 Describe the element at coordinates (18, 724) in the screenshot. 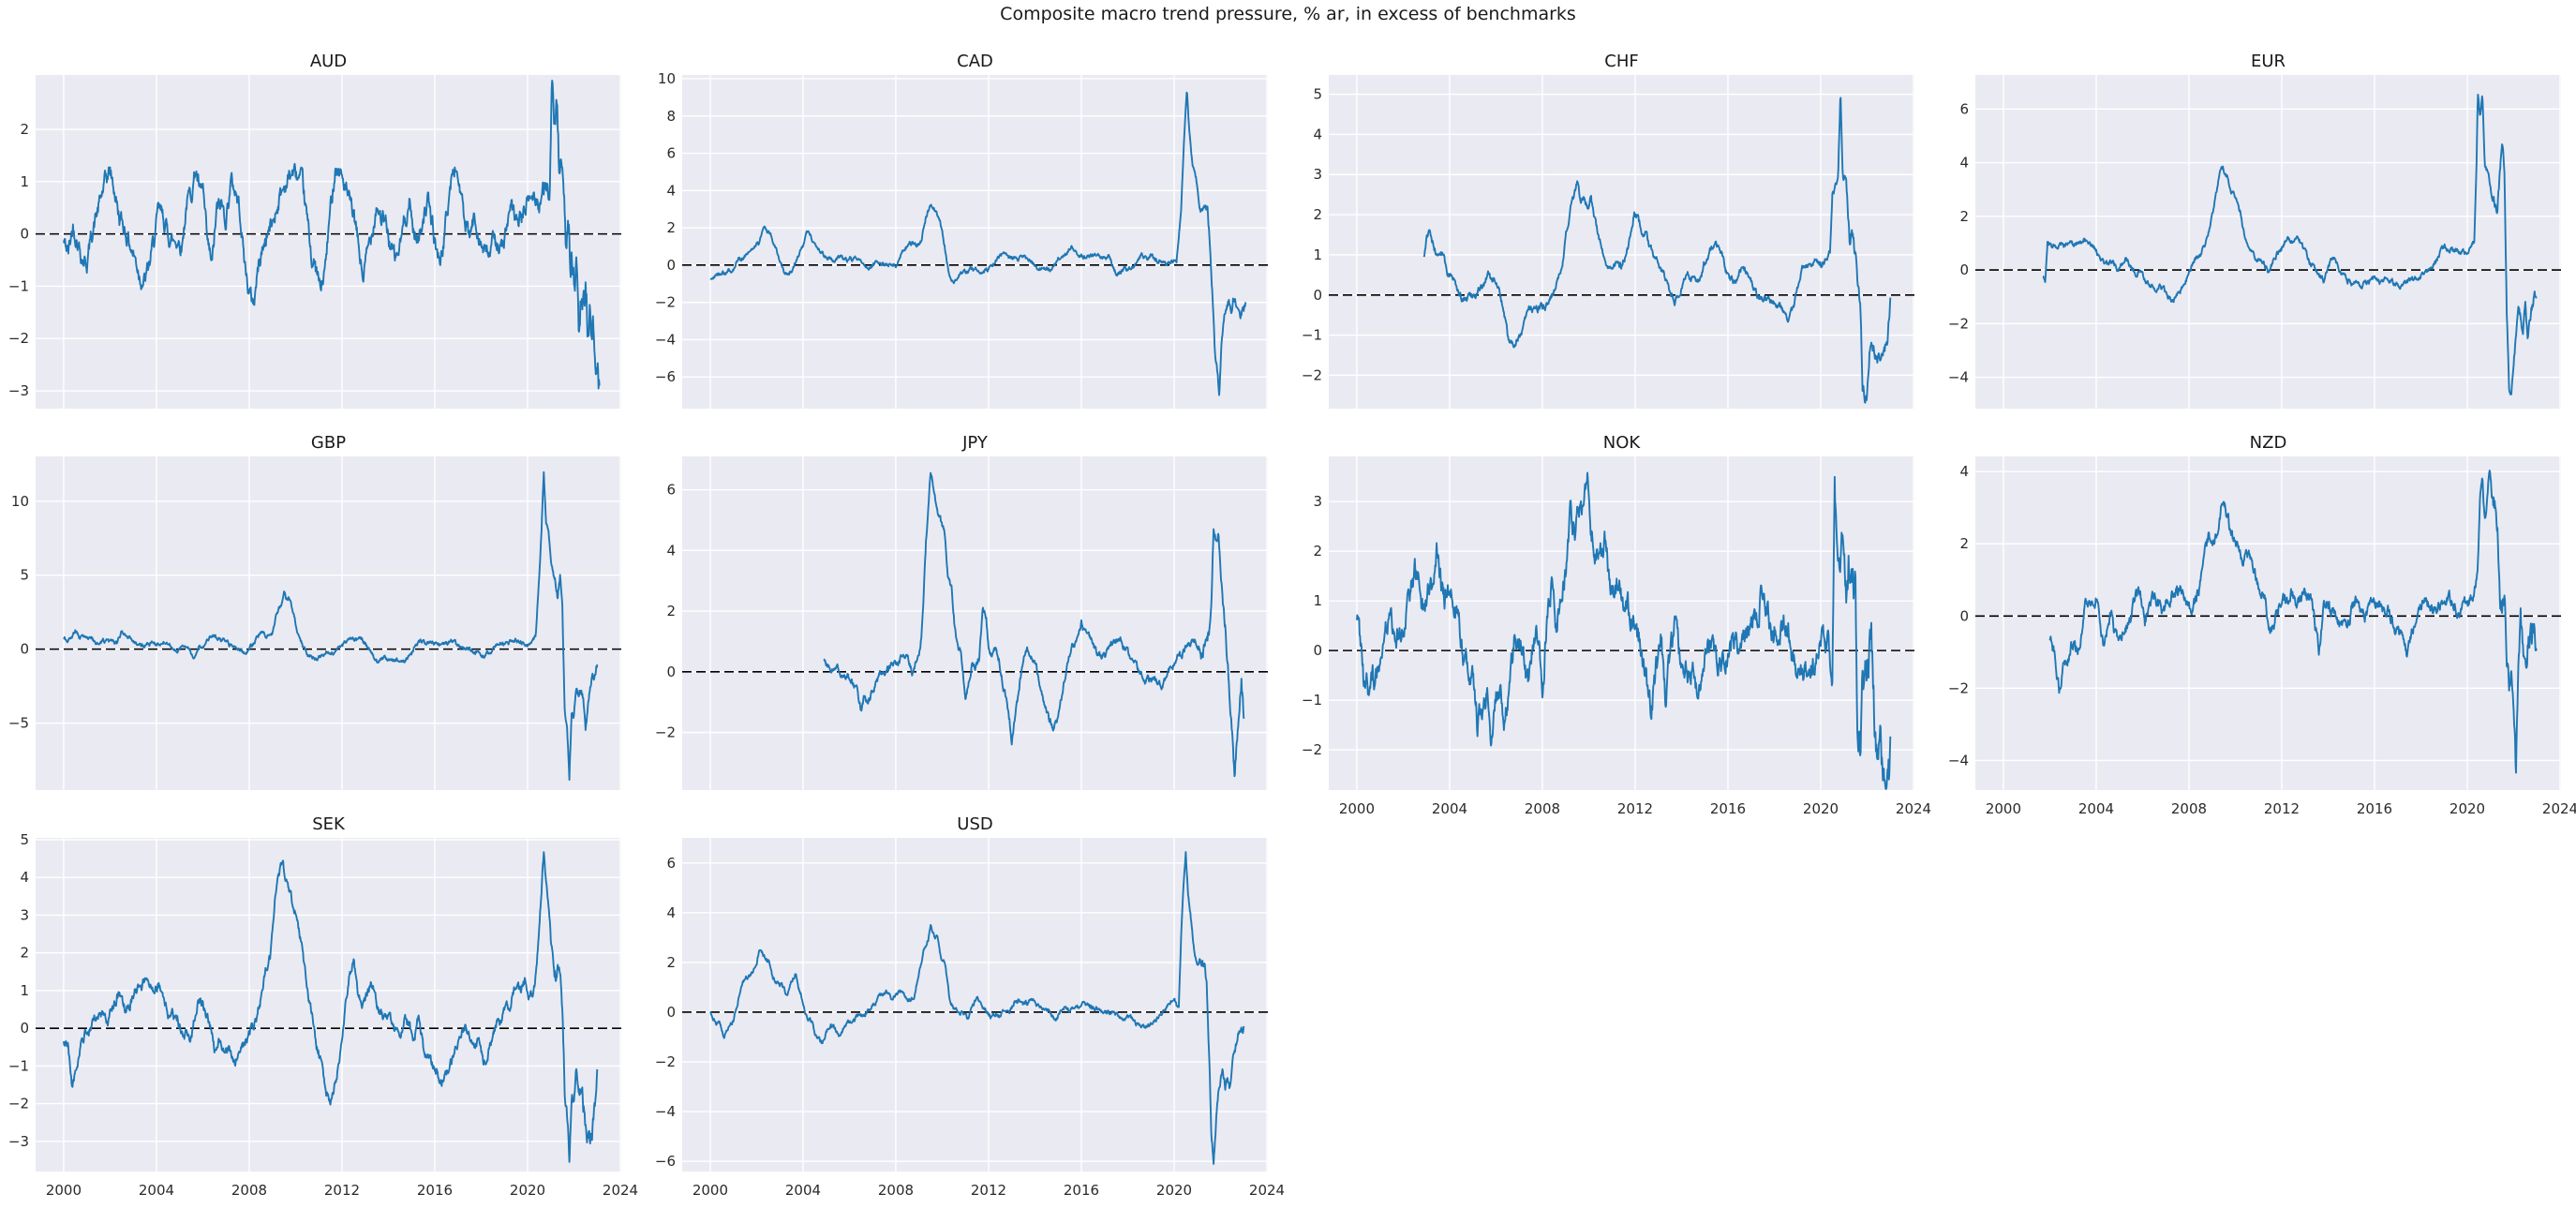

I see `y-tick-label: −5` at that location.